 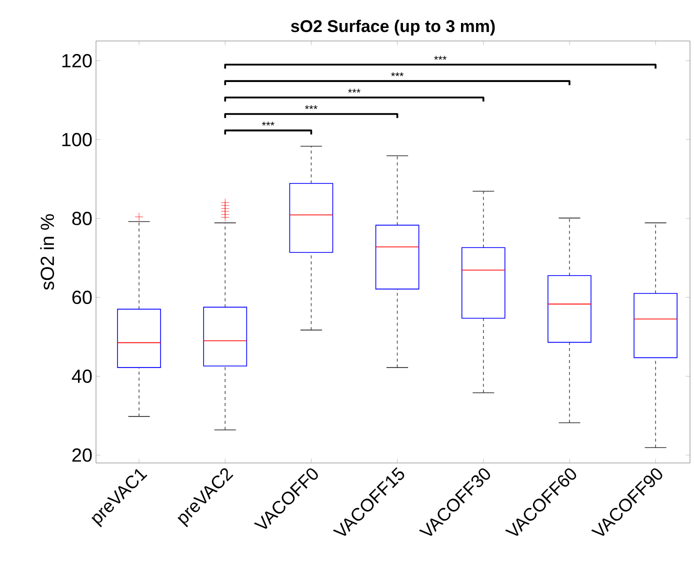 I want to click on y-tick-label: 80, so click(x=82, y=219).